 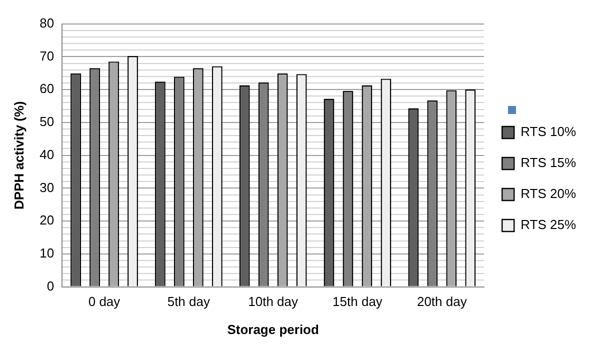 I want to click on legend-label: RTS 20%, so click(x=548, y=194).